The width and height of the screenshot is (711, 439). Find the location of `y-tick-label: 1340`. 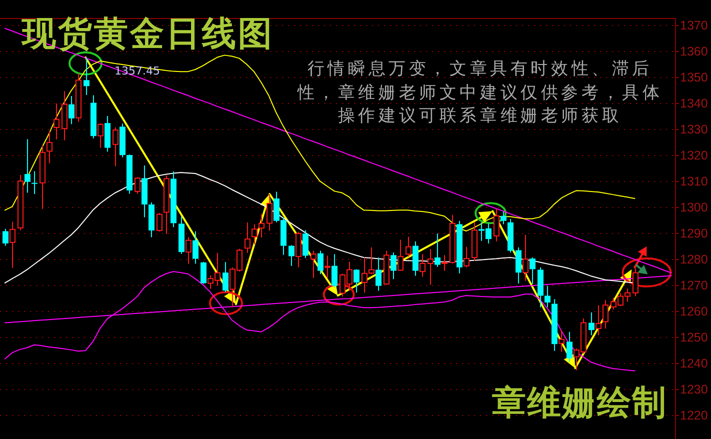

y-tick-label: 1340 is located at coordinates (694, 103).